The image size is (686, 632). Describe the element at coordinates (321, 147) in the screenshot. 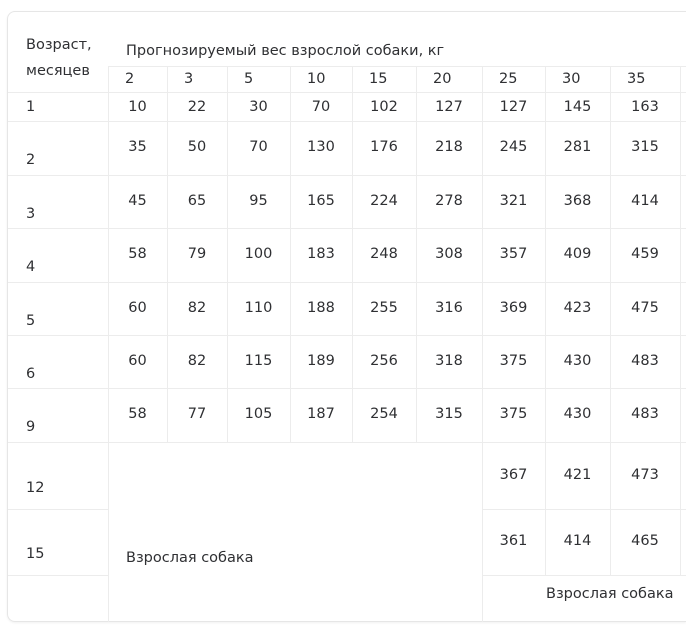

I see `table-cell: 130` at that location.